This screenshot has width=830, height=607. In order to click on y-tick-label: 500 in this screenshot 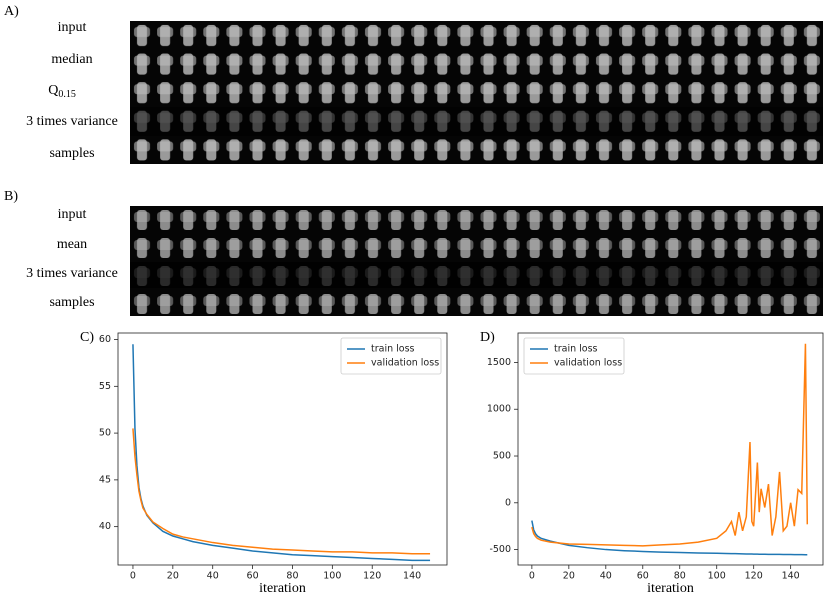, I will do `click(502, 456)`.